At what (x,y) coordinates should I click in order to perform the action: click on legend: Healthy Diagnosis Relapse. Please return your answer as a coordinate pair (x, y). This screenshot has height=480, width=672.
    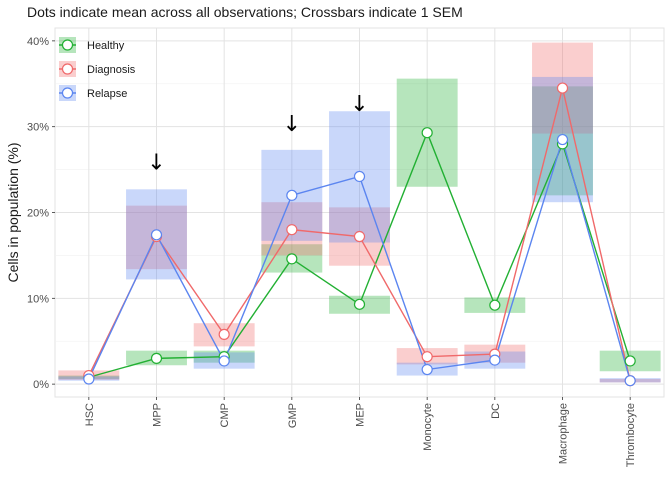
    Looking at the image, I should click on (97, 69).